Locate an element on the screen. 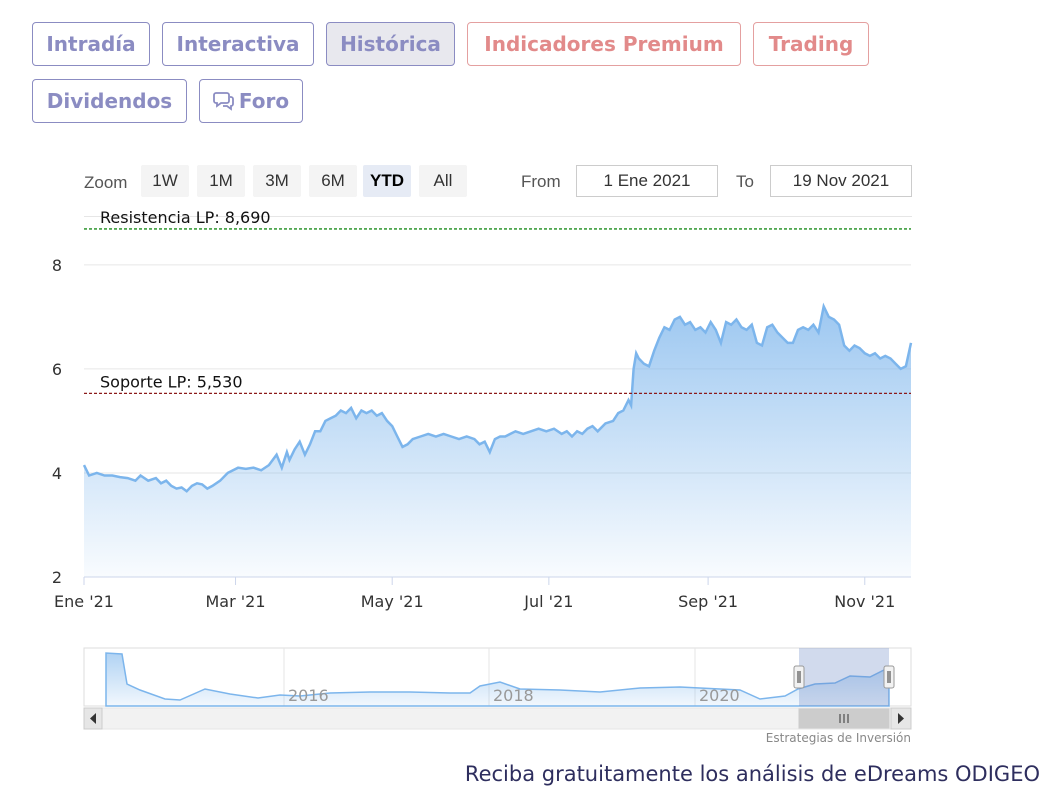 This screenshot has height=799, width=1044. y-tick-label: 2 is located at coordinates (57, 577).